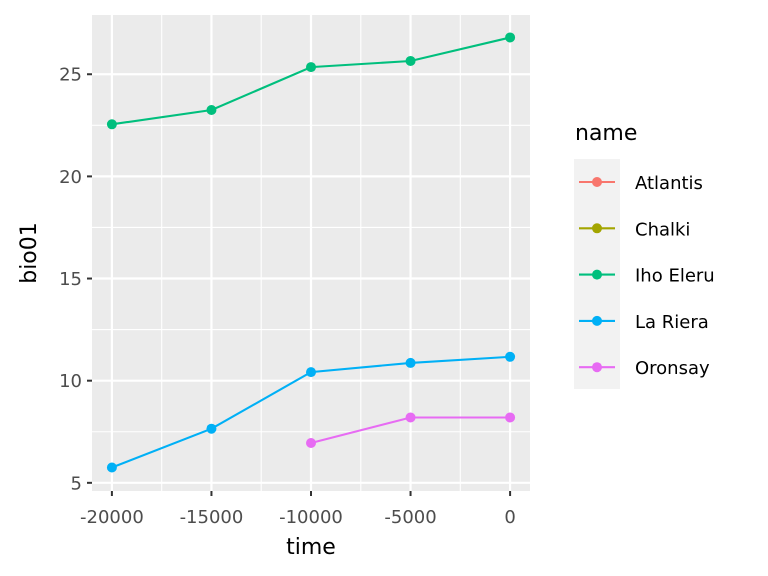 Image resolution: width=768 pixels, height=576 pixels. I want to click on y-tick-label: 10, so click(70, 381).